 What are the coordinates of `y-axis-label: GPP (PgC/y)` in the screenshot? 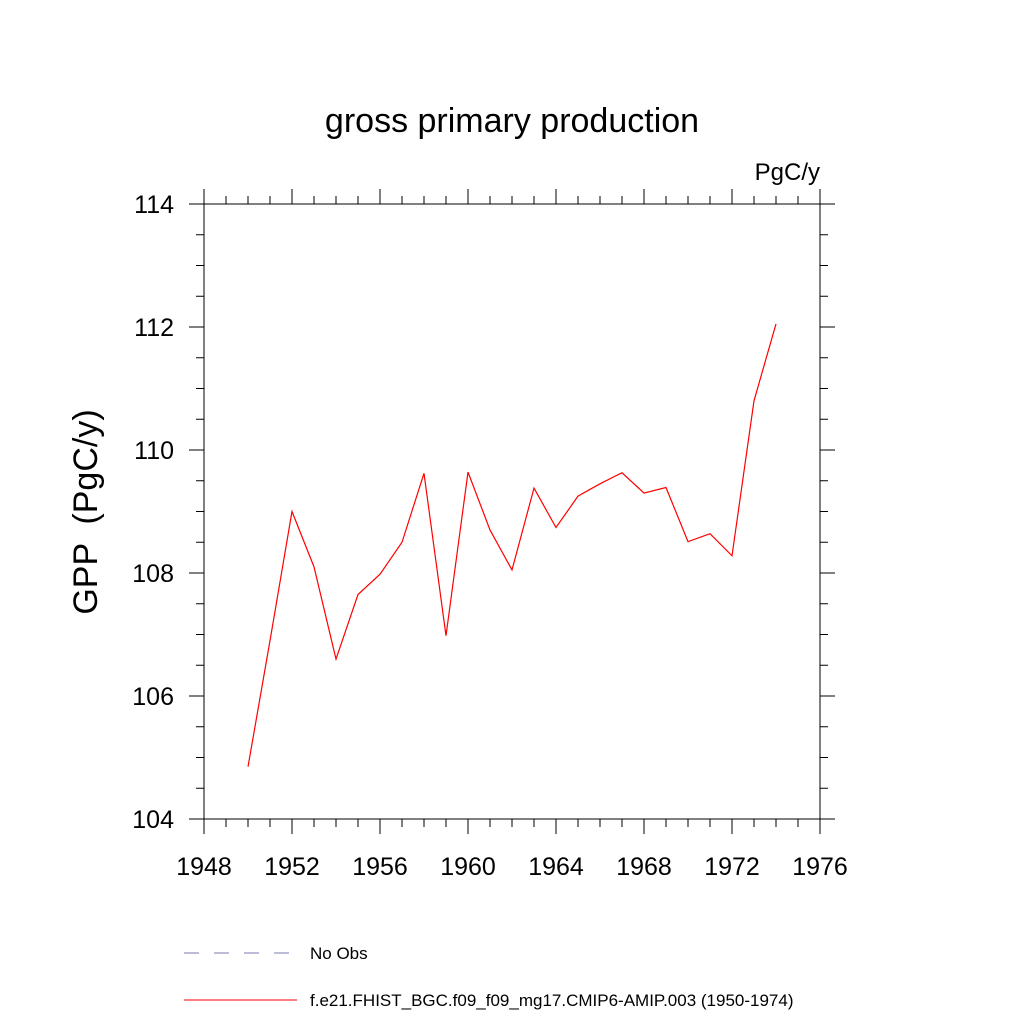 It's located at (86, 511).